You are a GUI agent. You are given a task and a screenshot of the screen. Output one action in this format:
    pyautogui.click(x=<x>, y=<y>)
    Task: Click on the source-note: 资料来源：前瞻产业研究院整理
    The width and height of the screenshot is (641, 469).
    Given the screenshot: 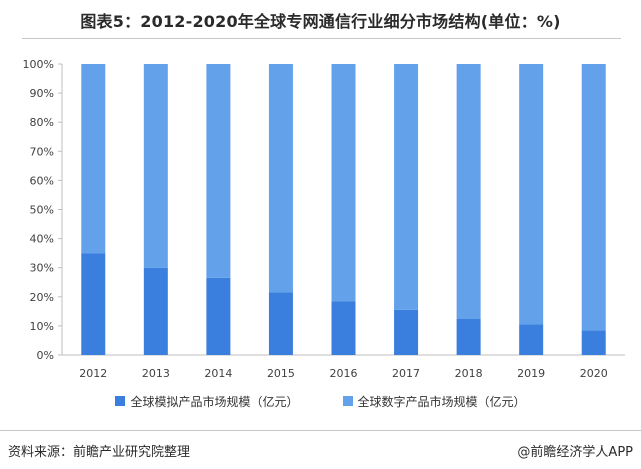 What is the action you would take?
    pyautogui.click(x=99, y=452)
    